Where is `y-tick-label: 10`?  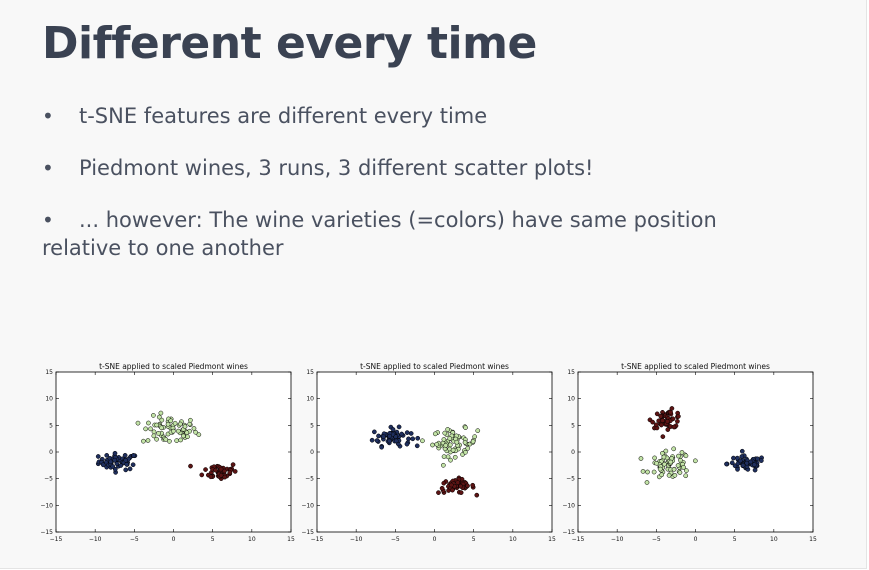
y-tick-label: 10 is located at coordinates (49, 399).